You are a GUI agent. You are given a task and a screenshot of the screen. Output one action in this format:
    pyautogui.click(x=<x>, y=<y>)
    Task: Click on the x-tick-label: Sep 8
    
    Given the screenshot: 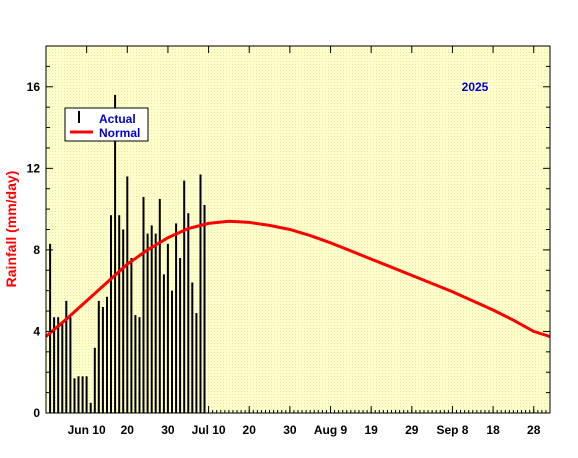 What is the action you would take?
    pyautogui.click(x=452, y=430)
    